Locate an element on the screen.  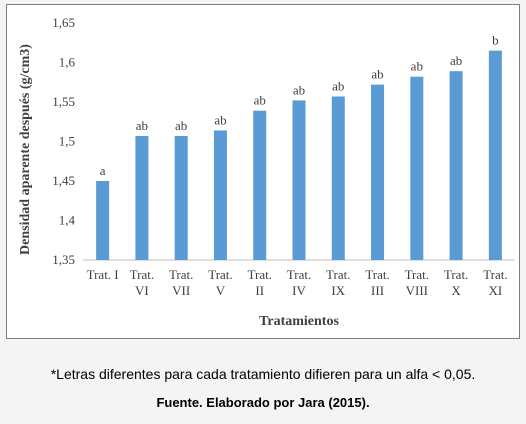
y-tick-label: 1,35 is located at coordinates (63, 259).